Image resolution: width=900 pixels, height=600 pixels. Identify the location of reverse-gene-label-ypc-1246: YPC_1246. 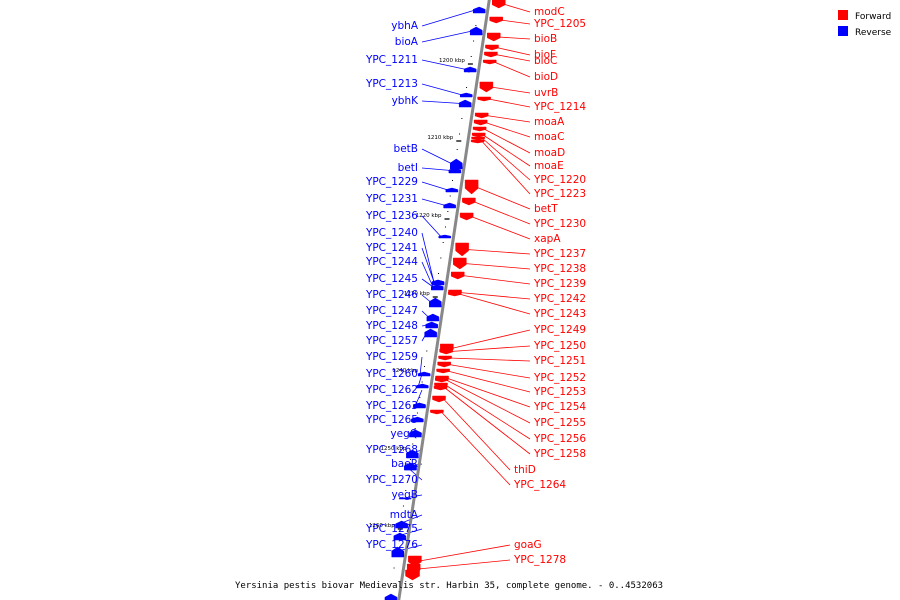
(391, 295).